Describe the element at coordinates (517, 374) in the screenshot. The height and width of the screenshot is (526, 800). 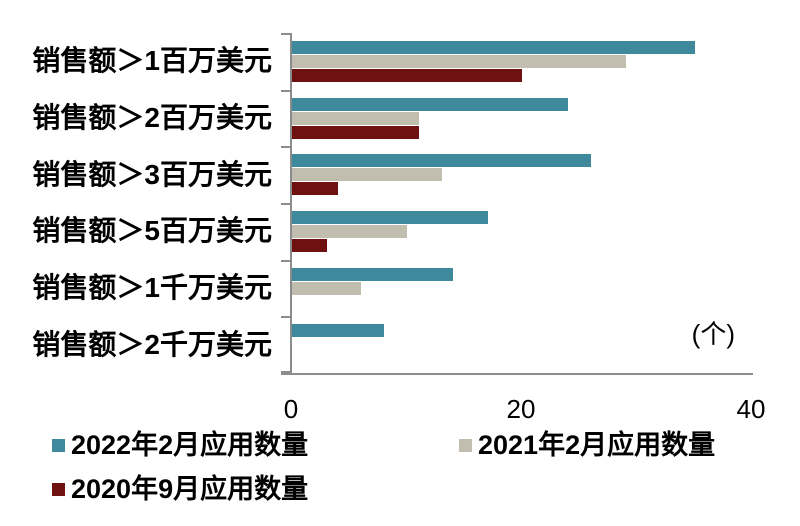
I see `x-axis-line` at that location.